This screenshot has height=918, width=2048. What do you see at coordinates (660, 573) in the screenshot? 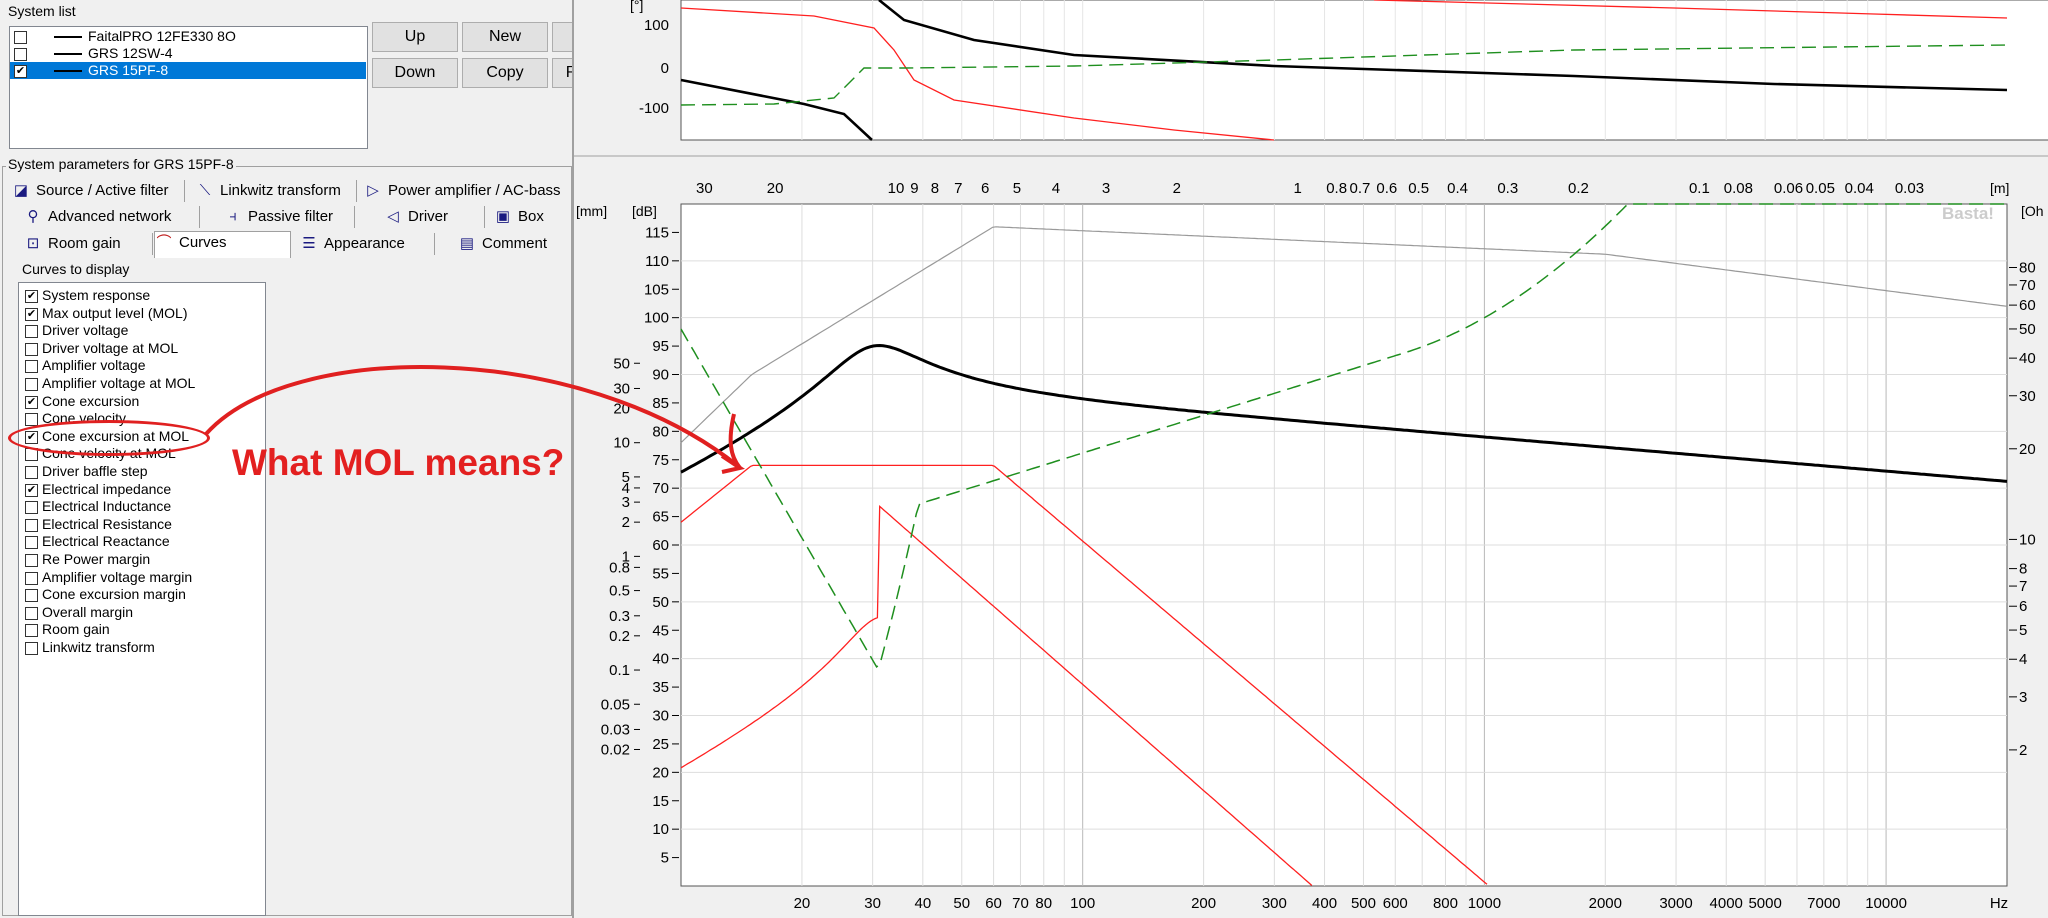
I see `db-tick-label: 55` at bounding box center [660, 573].